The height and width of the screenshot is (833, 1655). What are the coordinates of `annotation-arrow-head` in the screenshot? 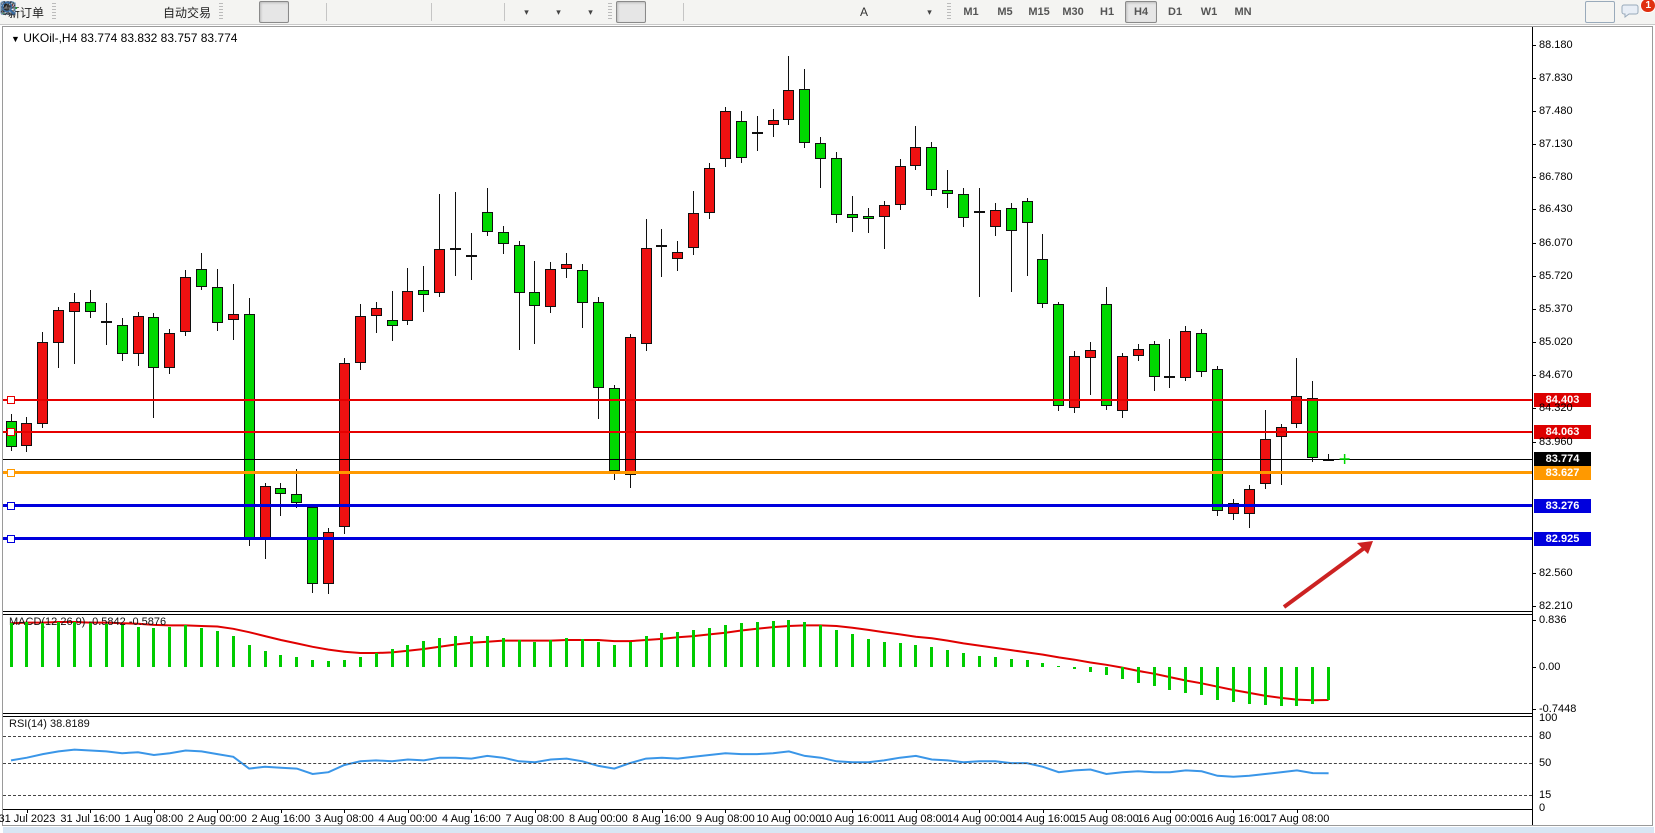 It's located at (1365, 547).